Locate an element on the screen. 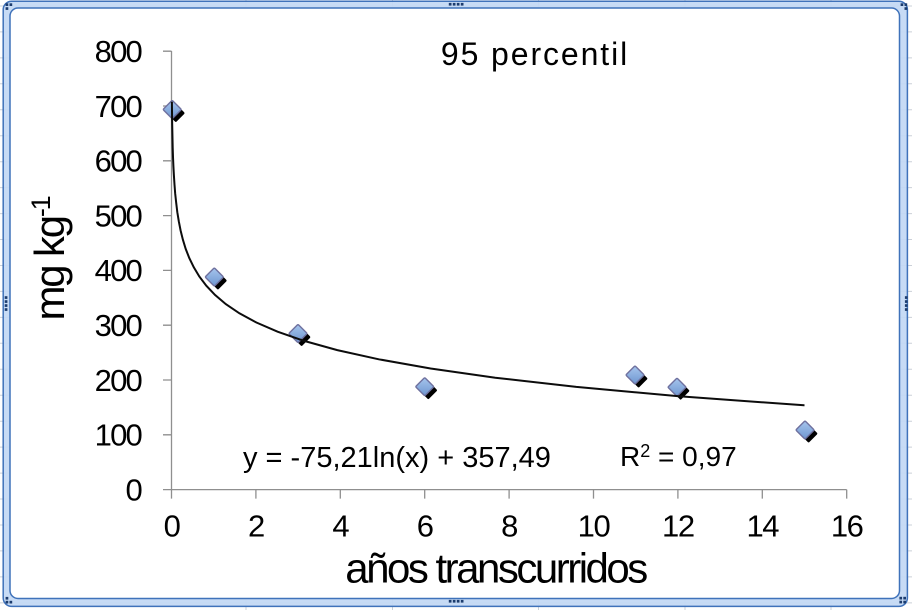 Image resolution: width=912 pixels, height=610 pixels. svg-text: 200 is located at coordinates (119, 380).